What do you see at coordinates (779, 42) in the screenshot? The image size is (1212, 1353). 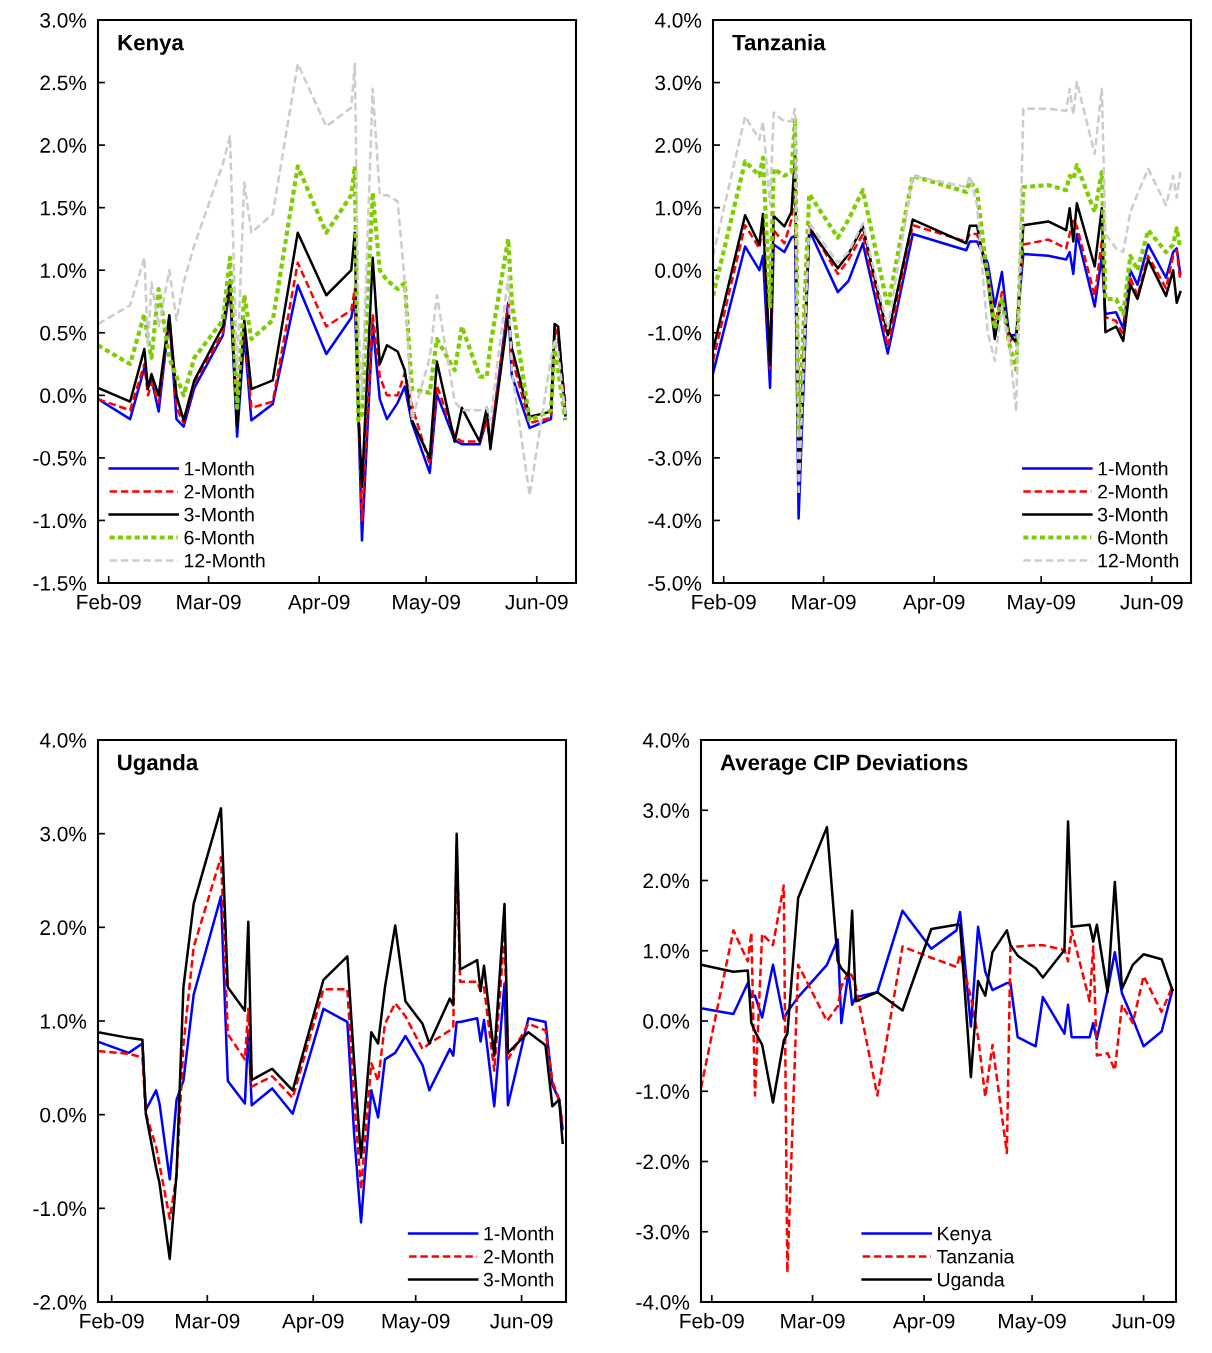 I see `text: Tanzania` at bounding box center [779, 42].